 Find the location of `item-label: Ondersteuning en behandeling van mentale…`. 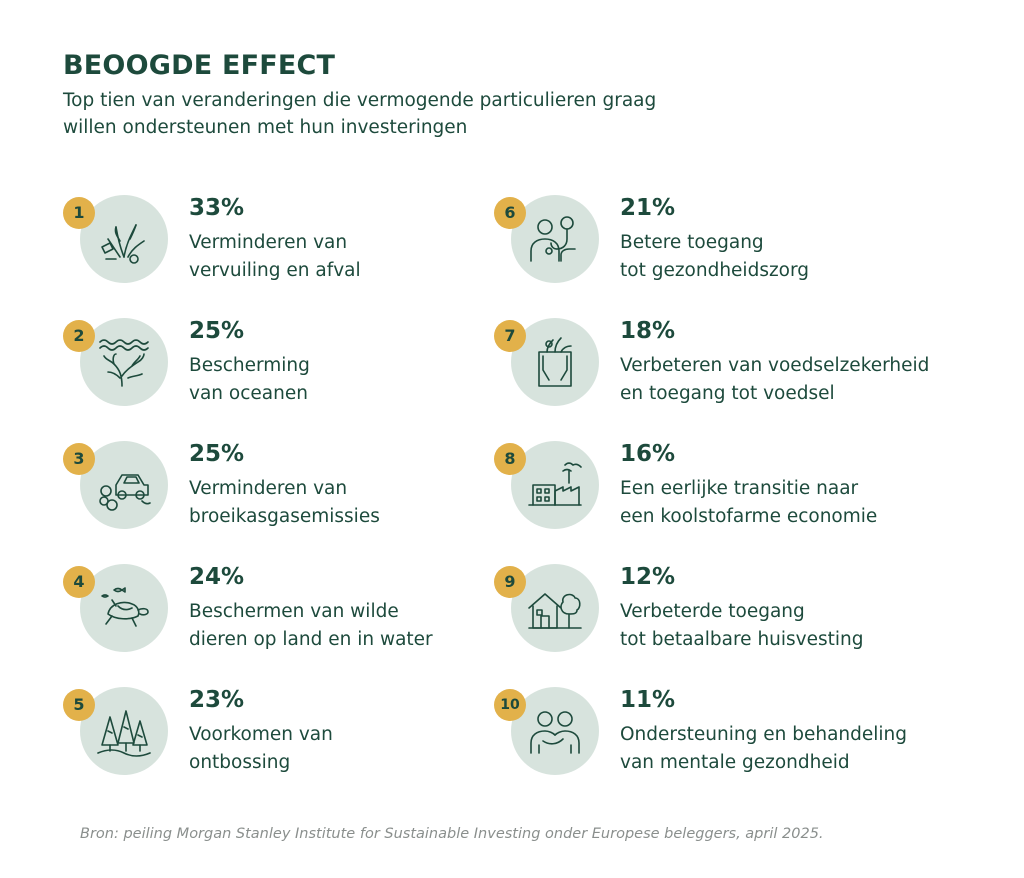

item-label: Ondersteuning en behandeling van mentale… is located at coordinates (764, 748).